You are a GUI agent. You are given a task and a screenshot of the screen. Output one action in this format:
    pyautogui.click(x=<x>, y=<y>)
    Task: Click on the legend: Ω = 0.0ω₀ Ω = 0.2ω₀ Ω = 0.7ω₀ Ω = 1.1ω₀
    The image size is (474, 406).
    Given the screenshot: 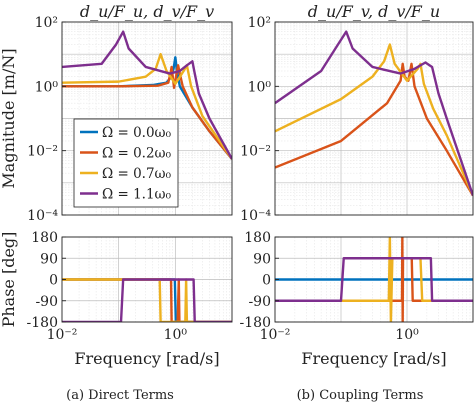 What is the action you would take?
    pyautogui.click(x=126, y=163)
    